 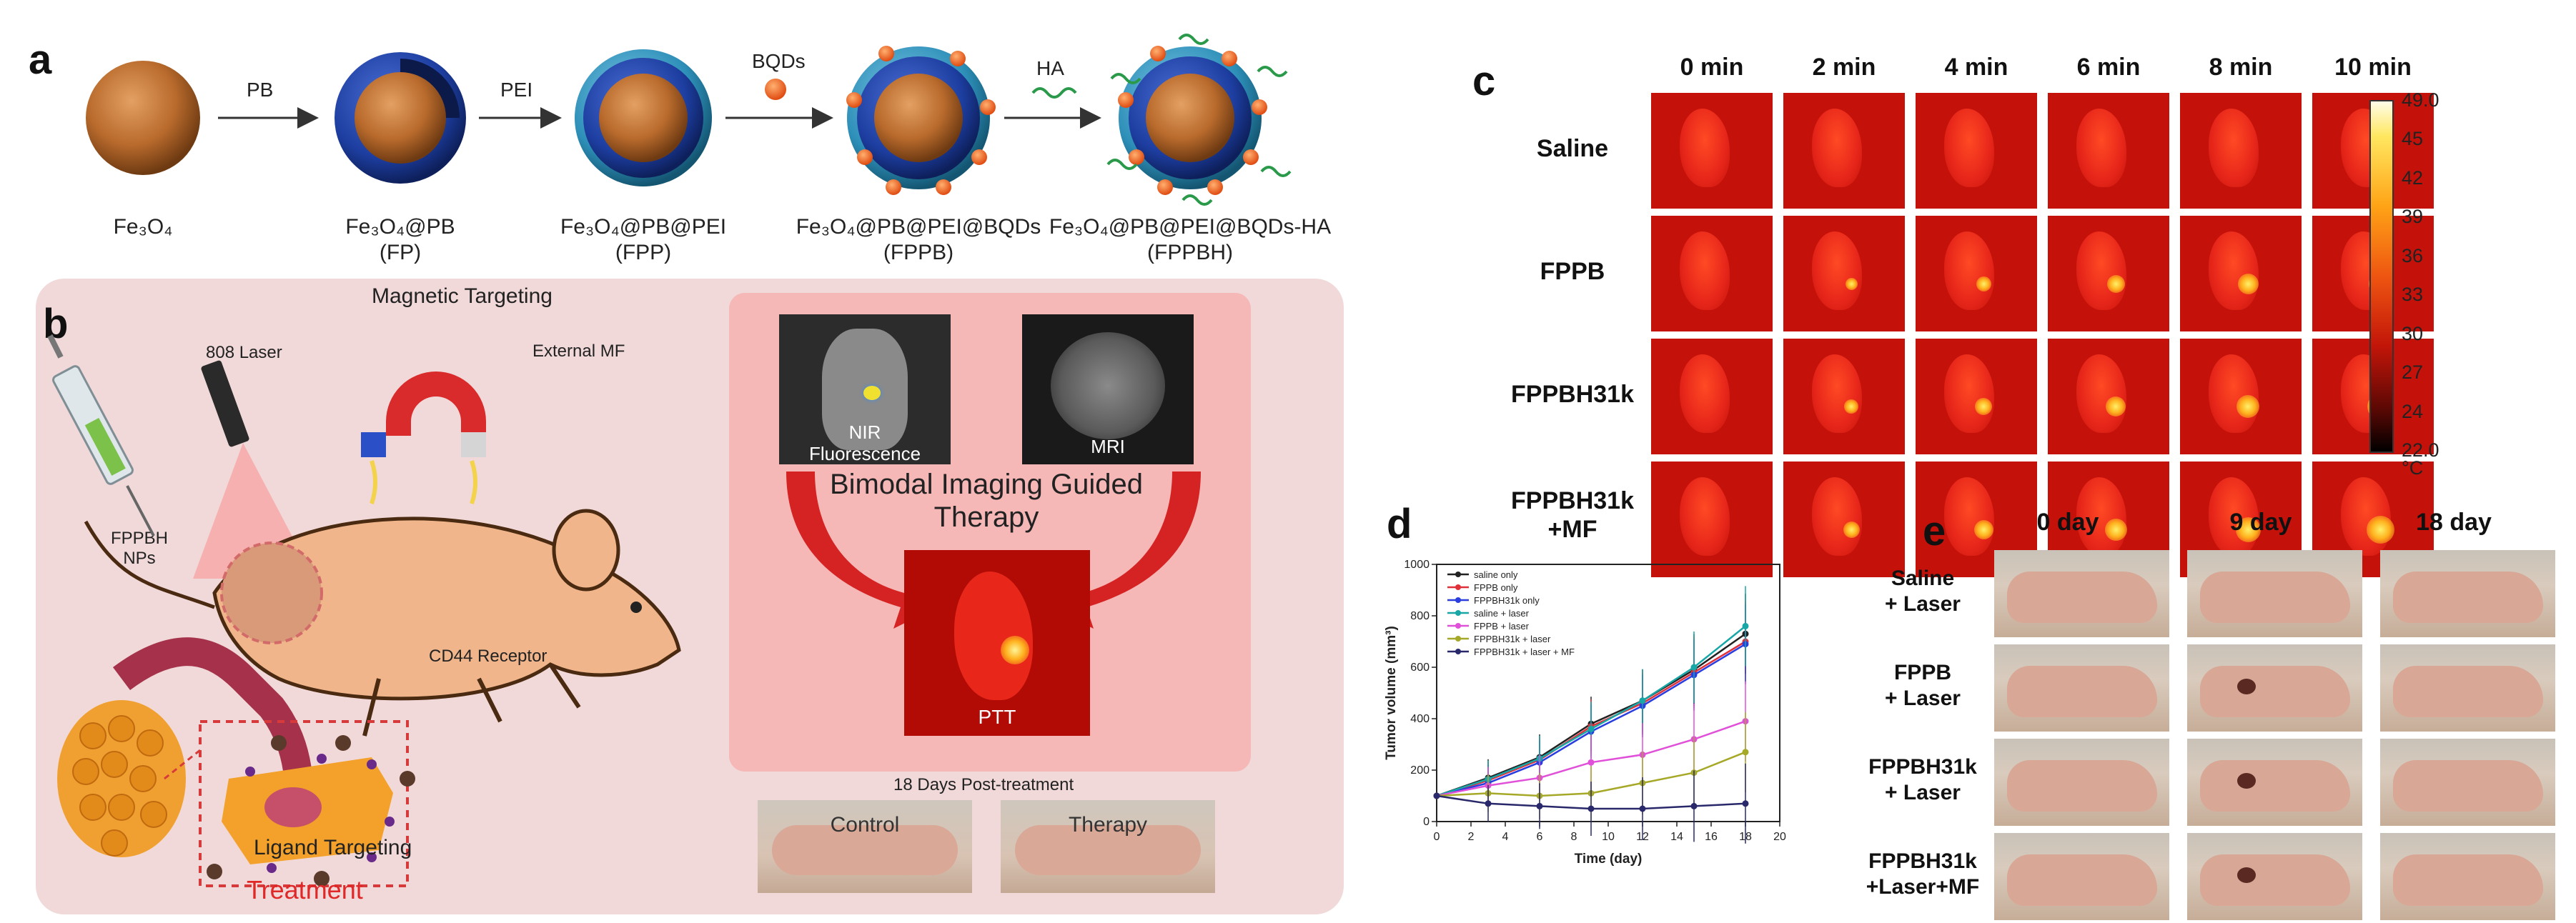 What do you see at coordinates (2413, 217) in the screenshot?
I see `colorbar-tick: 39` at bounding box center [2413, 217].